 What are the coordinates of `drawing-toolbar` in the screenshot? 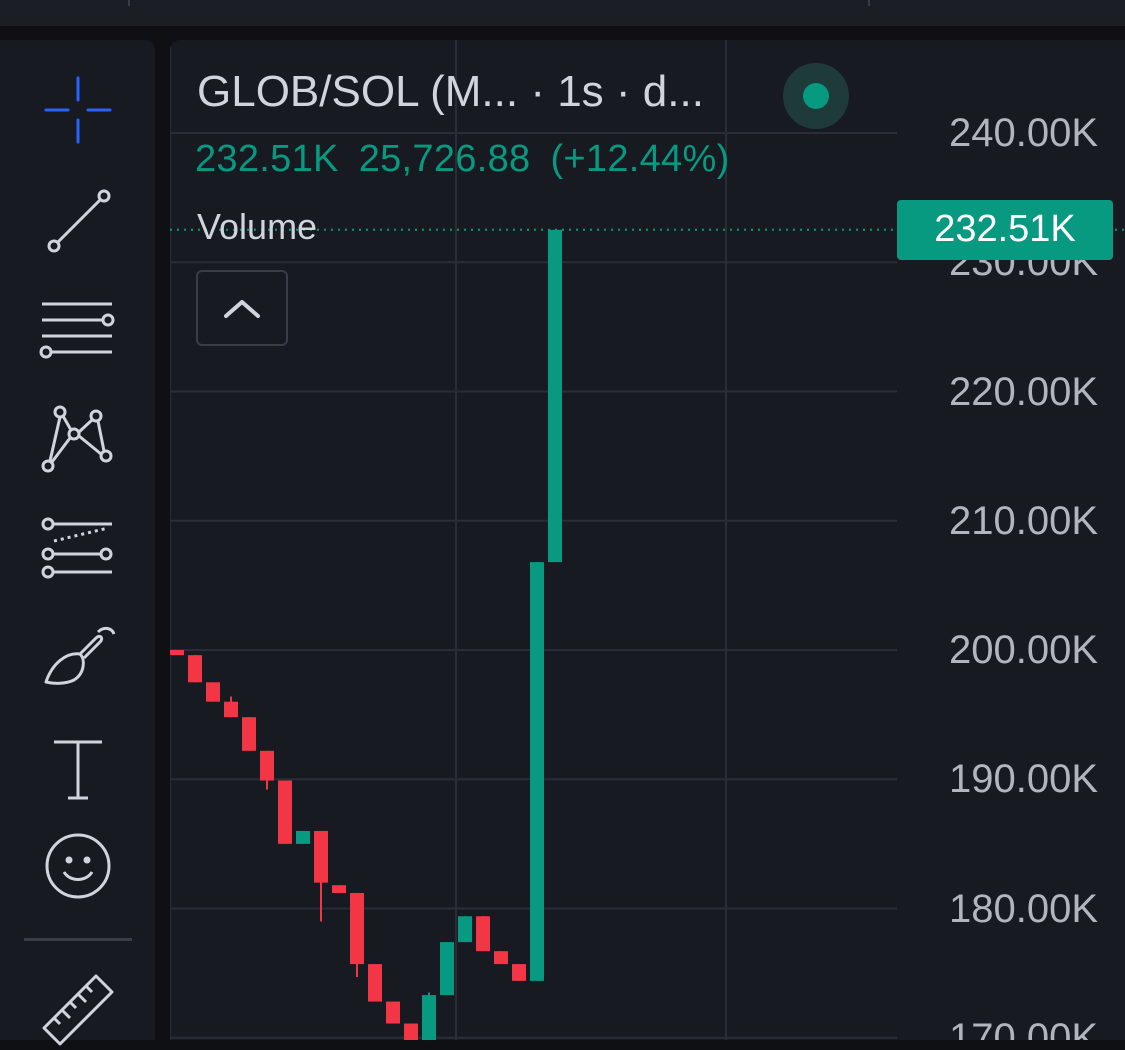 It's located at (77, 543).